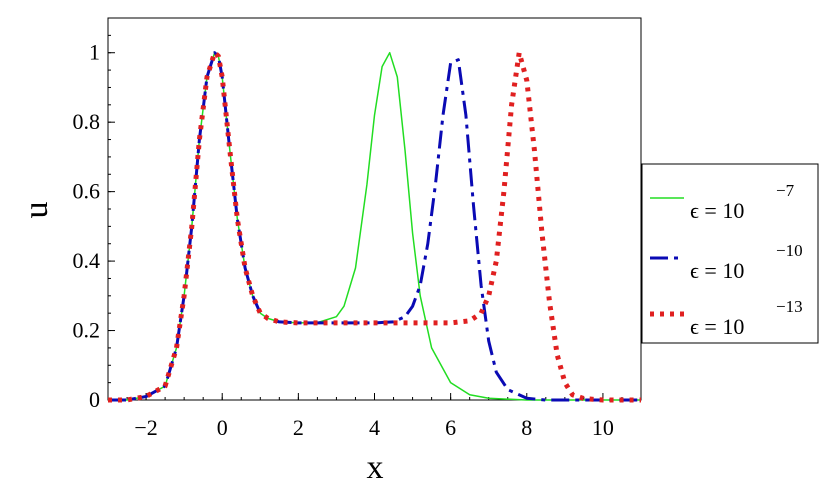 The image size is (826, 488). Describe the element at coordinates (87, 121) in the screenshot. I see `y-tick-label: 0.8` at that location.